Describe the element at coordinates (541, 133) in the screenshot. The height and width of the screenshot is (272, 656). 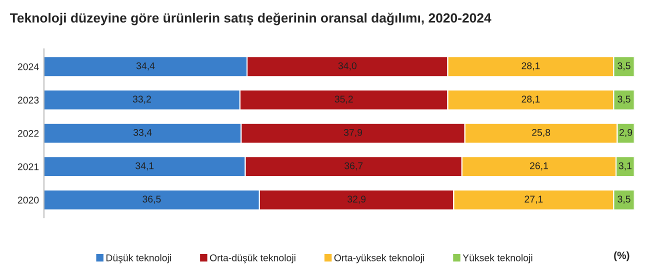
I see `data-label: 25,8` at that location.